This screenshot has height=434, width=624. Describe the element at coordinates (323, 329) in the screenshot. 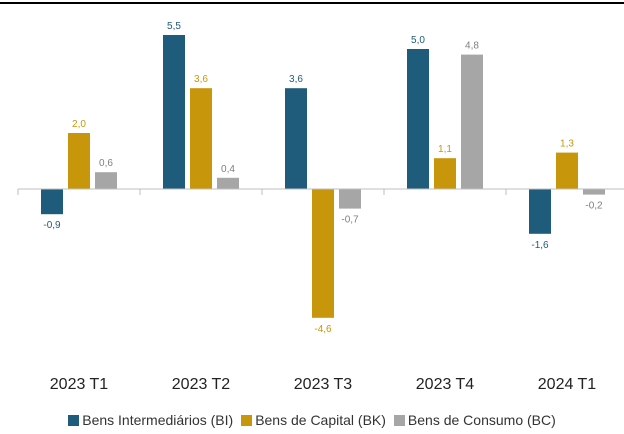

I see `data-label: -4,6` at that location.